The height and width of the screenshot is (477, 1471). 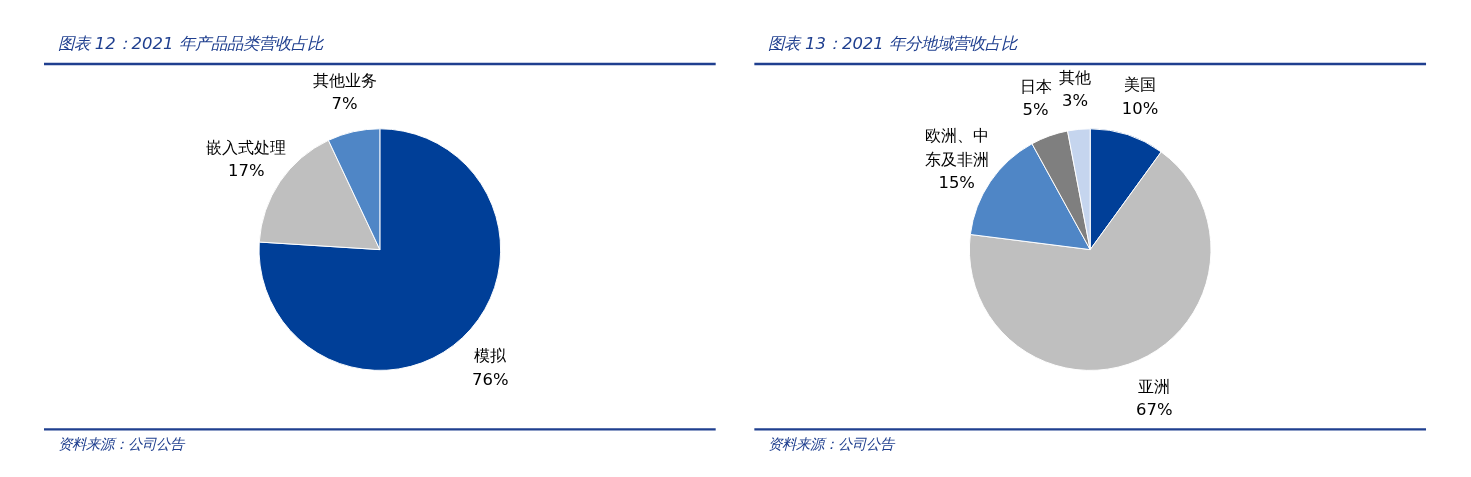 I want to click on slice-label: 美国, so click(x=1140, y=85).